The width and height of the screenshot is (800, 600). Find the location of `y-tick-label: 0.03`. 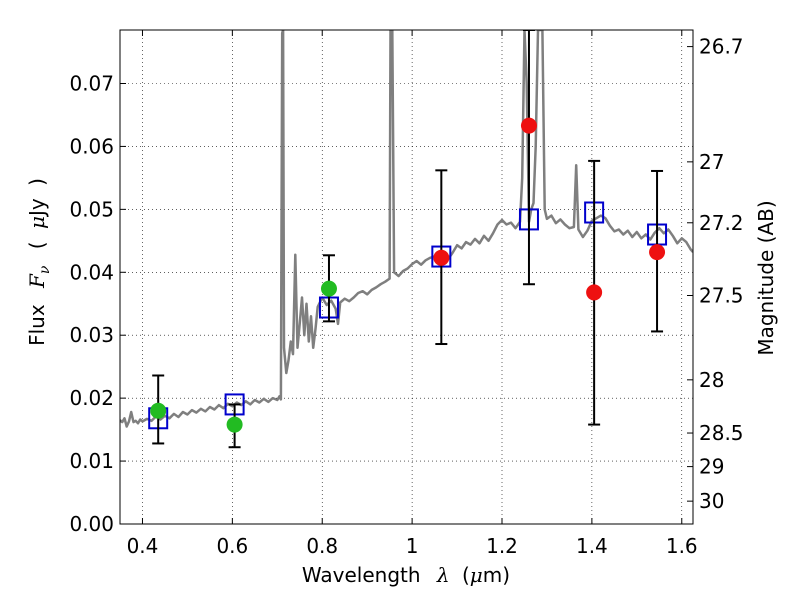

y-tick-label: 0.03 is located at coordinates (91, 335).